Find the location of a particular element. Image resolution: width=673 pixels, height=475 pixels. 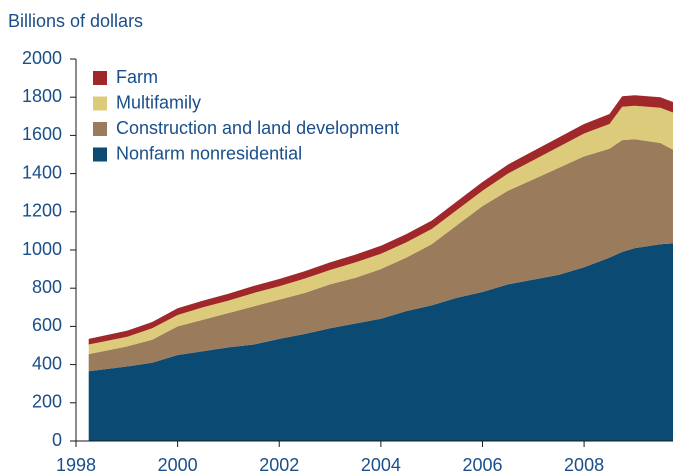

axis-title: Billions of dollars is located at coordinates (75, 21).